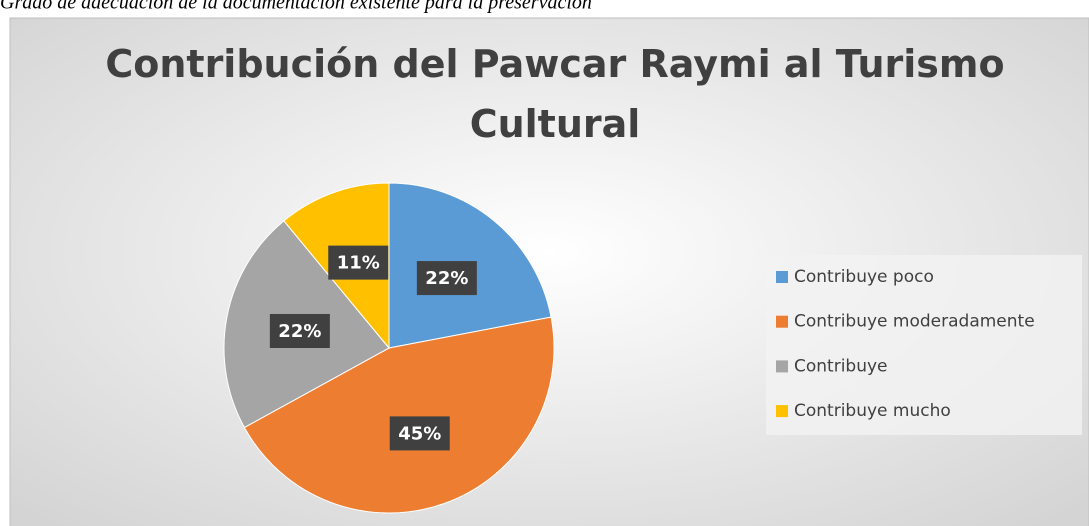  Describe the element at coordinates (914, 322) in the screenshot. I see `legend-label: Contribuye moderadamente` at that location.